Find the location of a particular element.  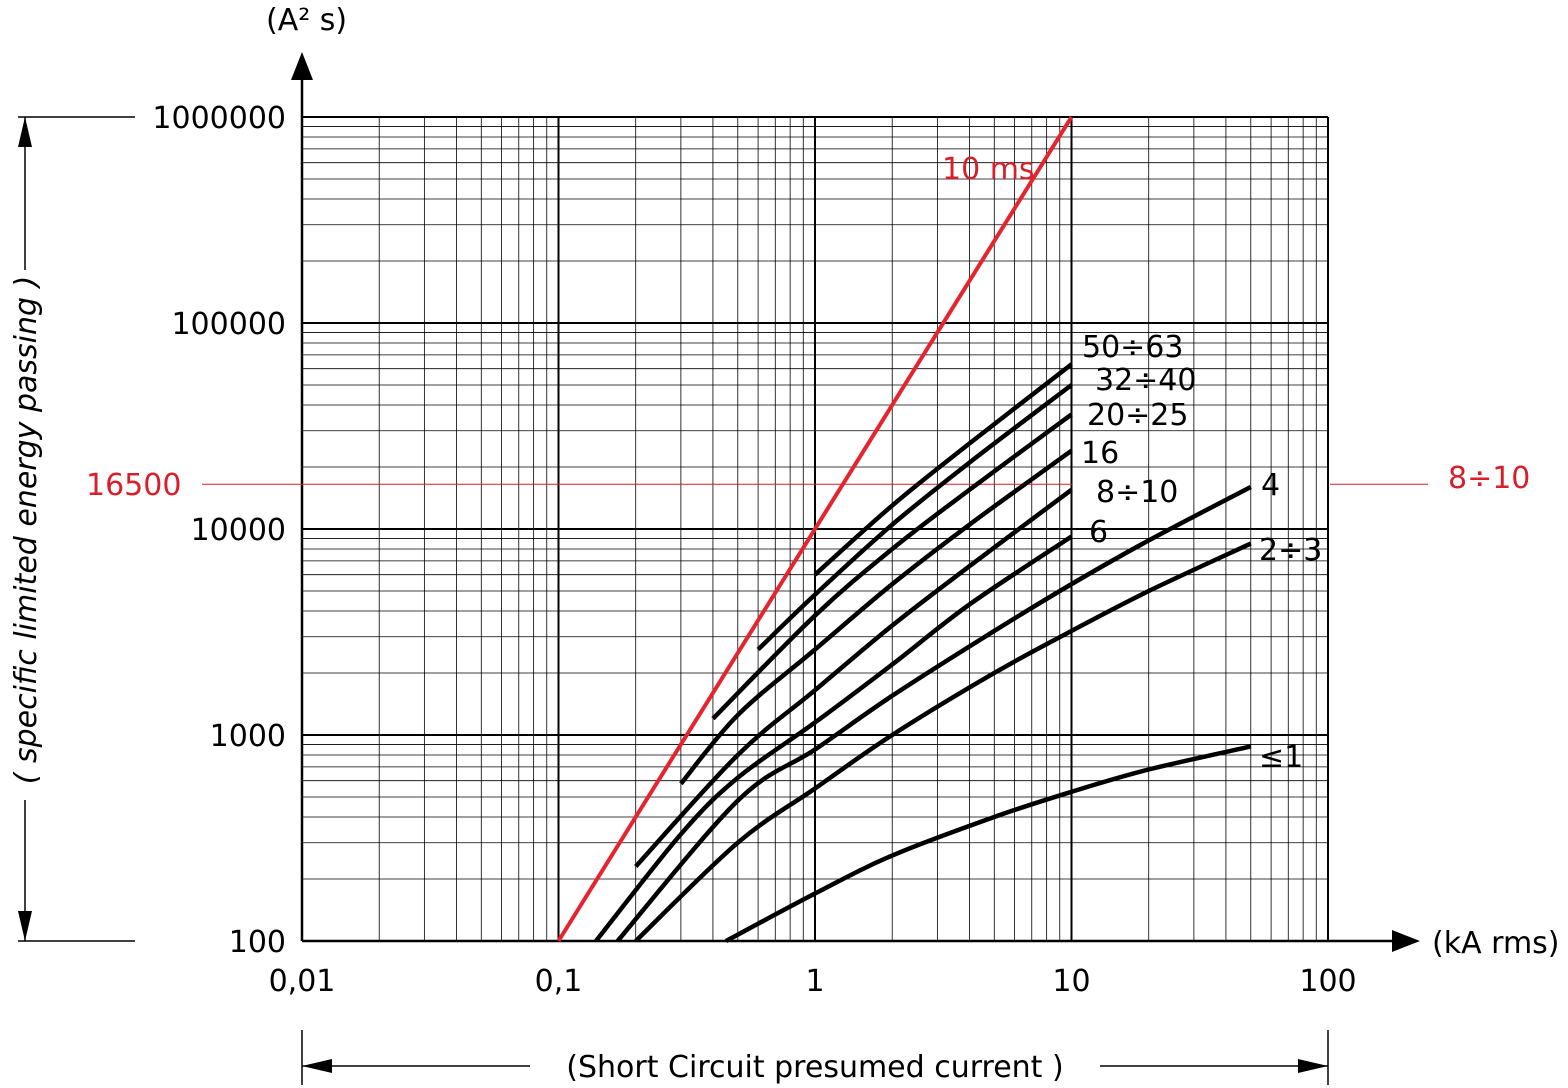

y-tick-label: 1000000 is located at coordinates (219, 118).